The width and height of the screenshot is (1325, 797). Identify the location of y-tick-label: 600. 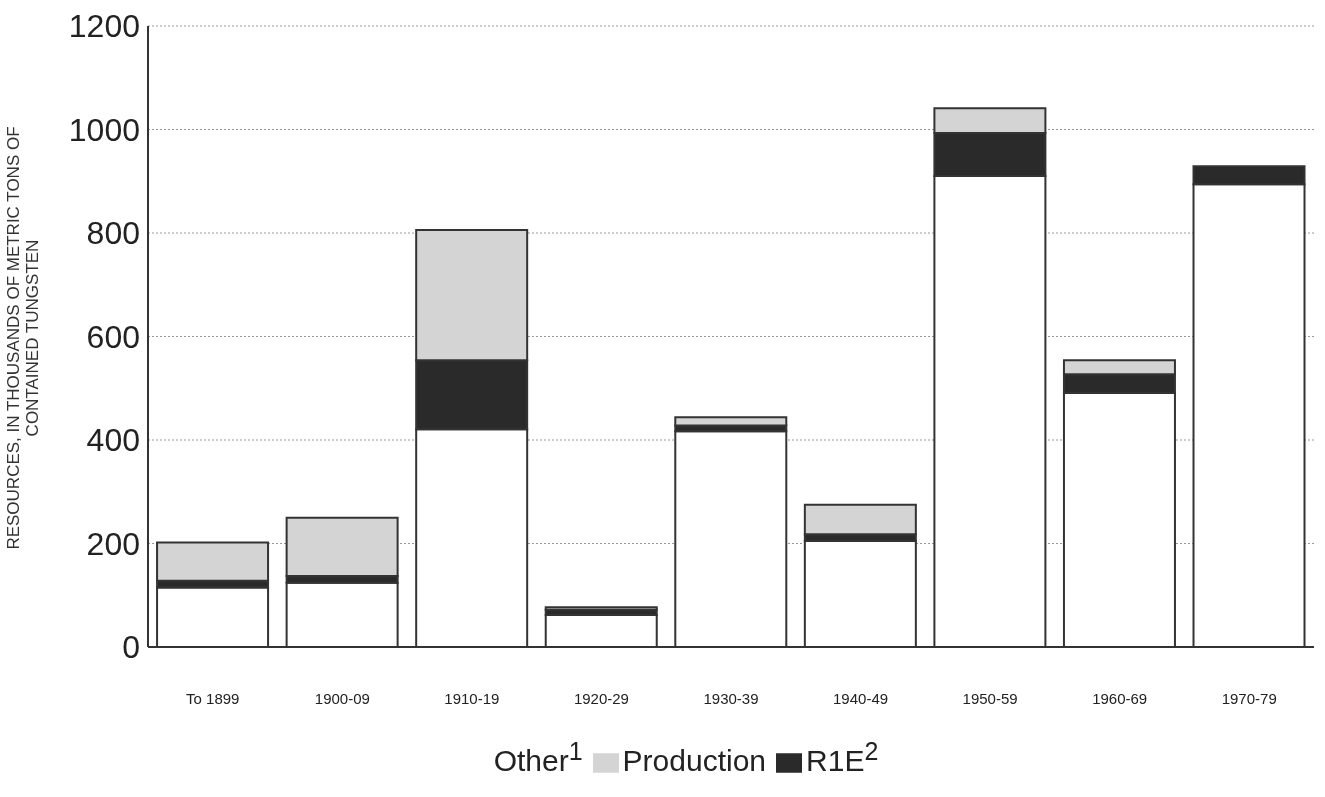
(113, 336).